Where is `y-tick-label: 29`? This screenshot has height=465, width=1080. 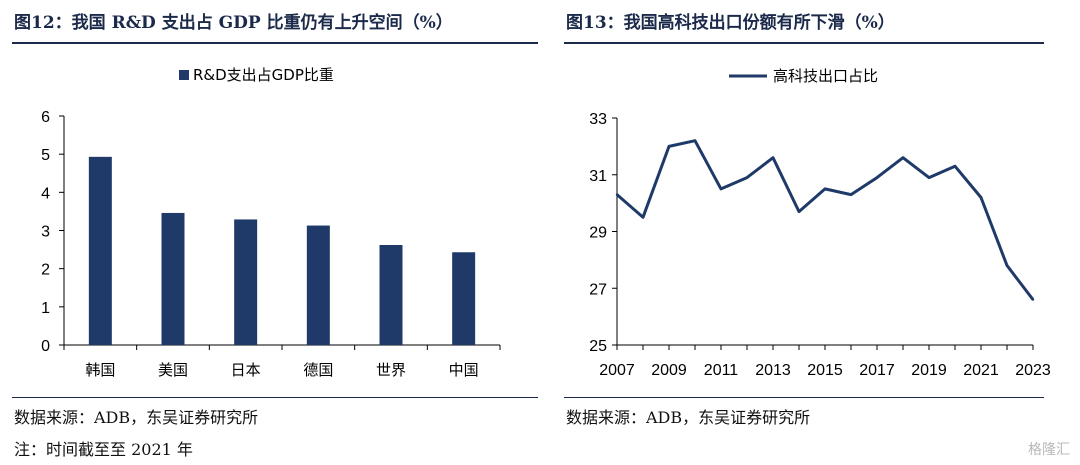
y-tick-label: 29 is located at coordinates (598, 233).